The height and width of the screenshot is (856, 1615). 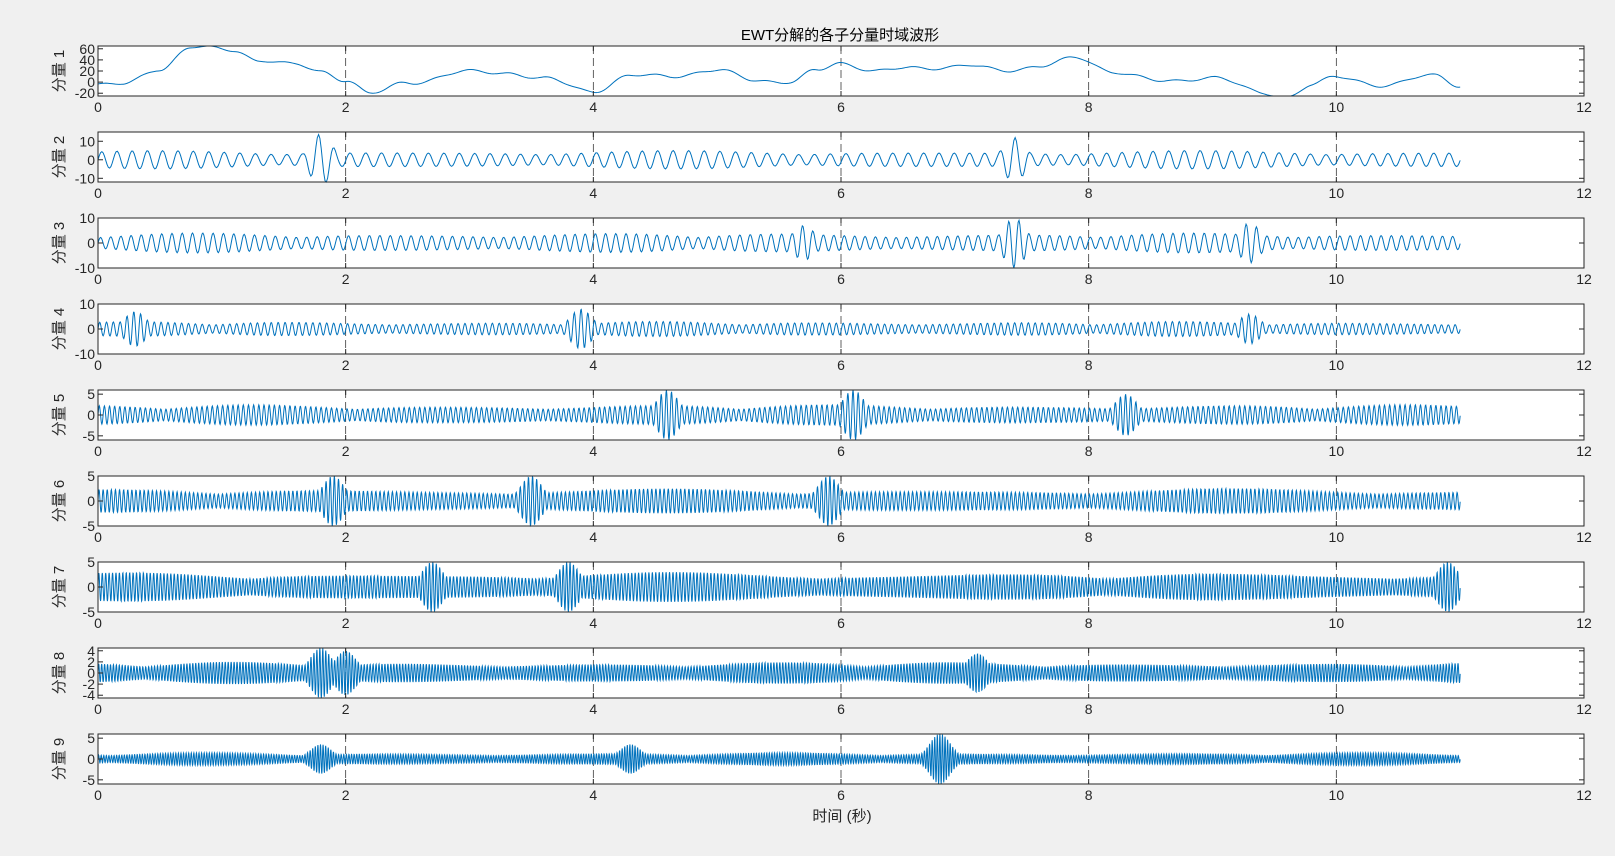 What do you see at coordinates (841, 816) in the screenshot?
I see `x-axis-label: 时间 (秒)` at bounding box center [841, 816].